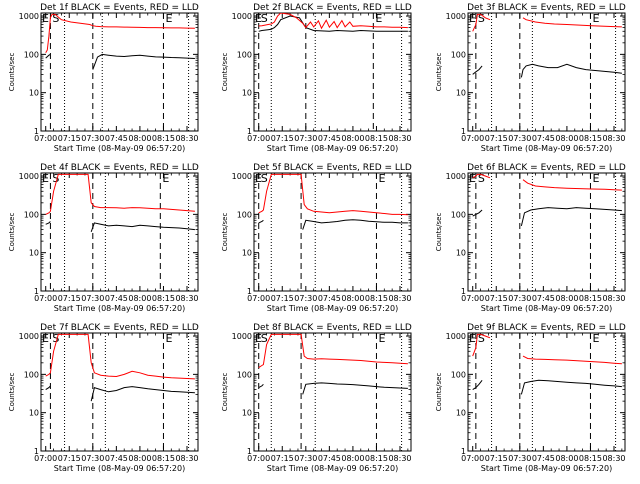 The image size is (640, 484). I want to click on chart-title: Det 2f BLACK = Events, RED = LLD, so click(332, 8).